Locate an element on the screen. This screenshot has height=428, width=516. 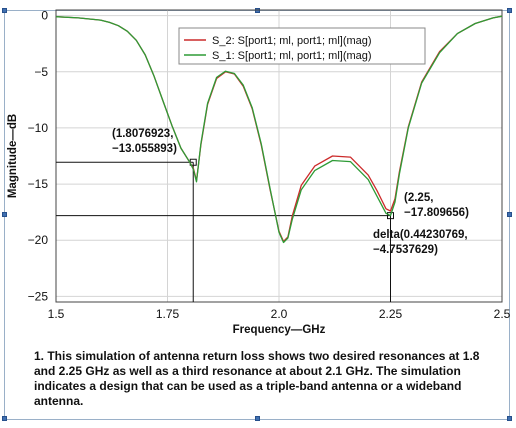
x-tick-label: 2.5 is located at coordinates (502, 314).